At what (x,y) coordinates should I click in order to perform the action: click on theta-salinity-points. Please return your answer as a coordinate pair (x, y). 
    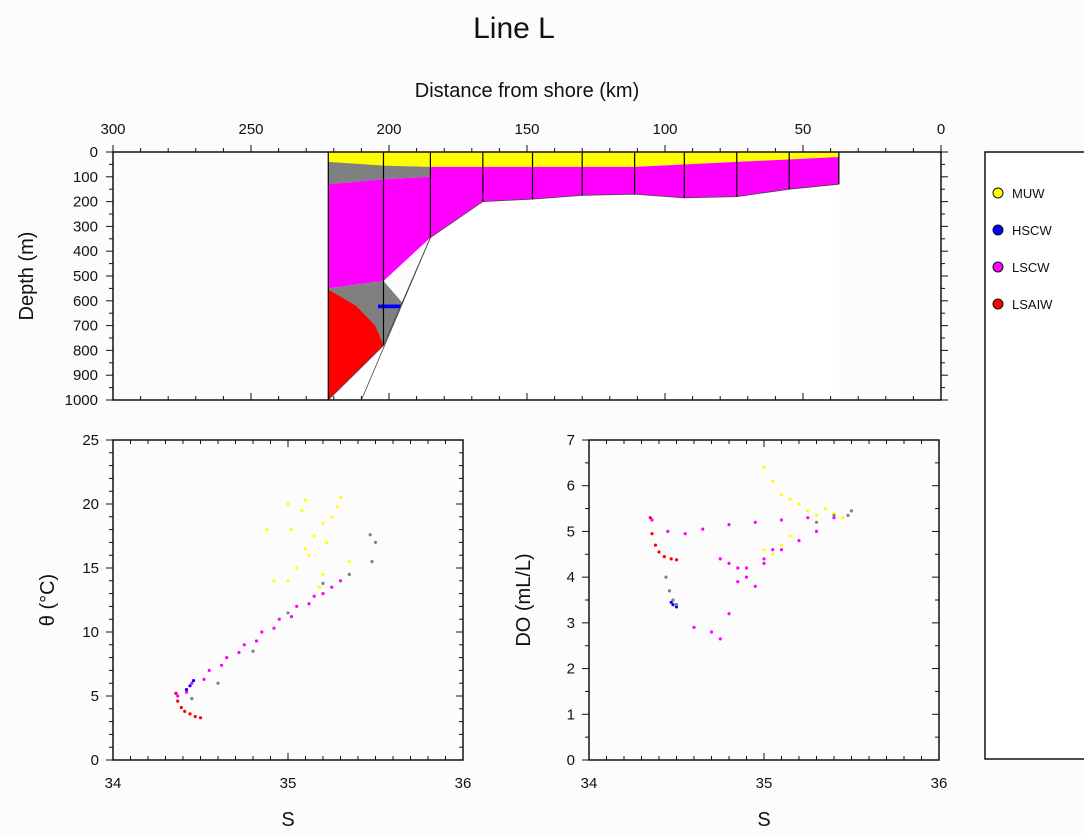
    Looking at the image, I should click on (276, 608).